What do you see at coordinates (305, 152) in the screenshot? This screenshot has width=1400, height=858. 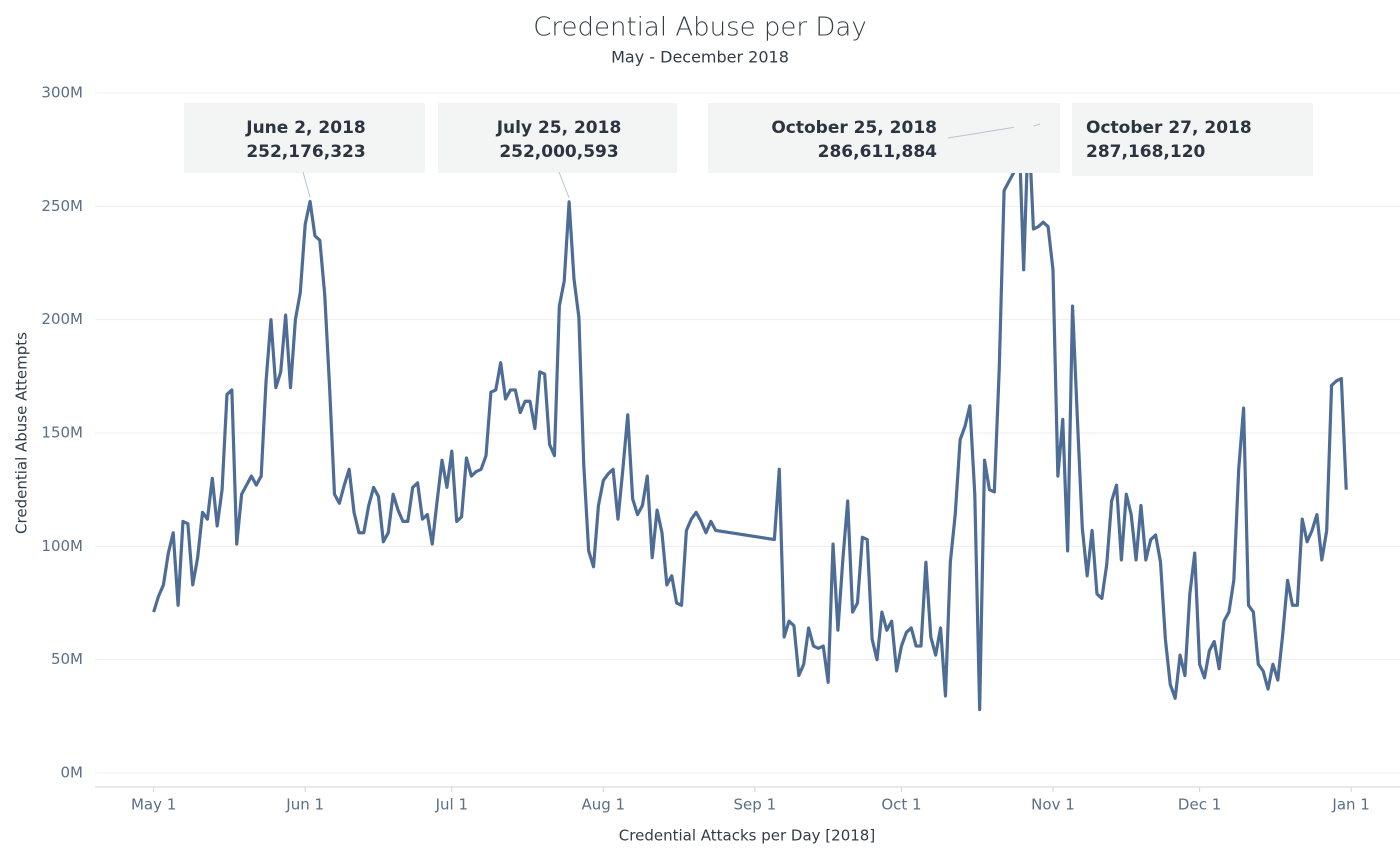 I see `annotation-value: 252,176,323` at bounding box center [305, 152].